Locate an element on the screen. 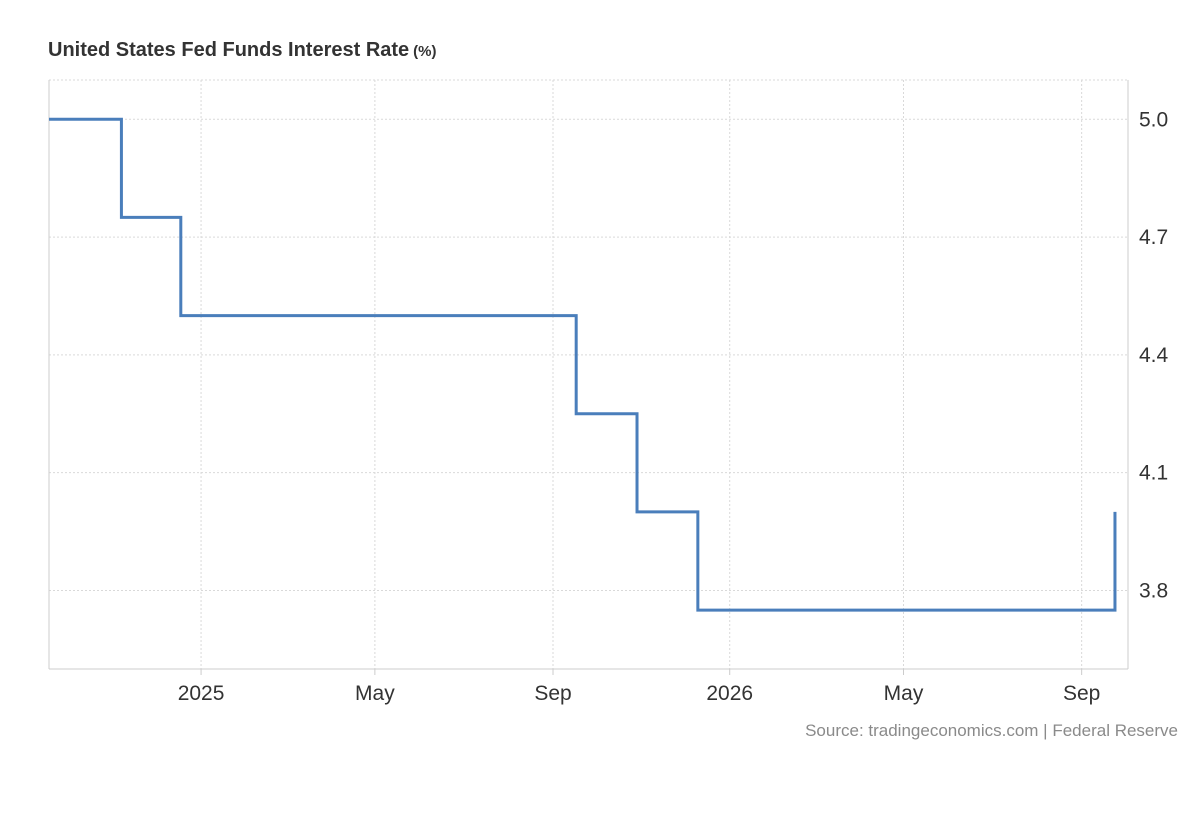 The width and height of the screenshot is (1200, 820). y-tick-label: 3.8 is located at coordinates (1153, 590).